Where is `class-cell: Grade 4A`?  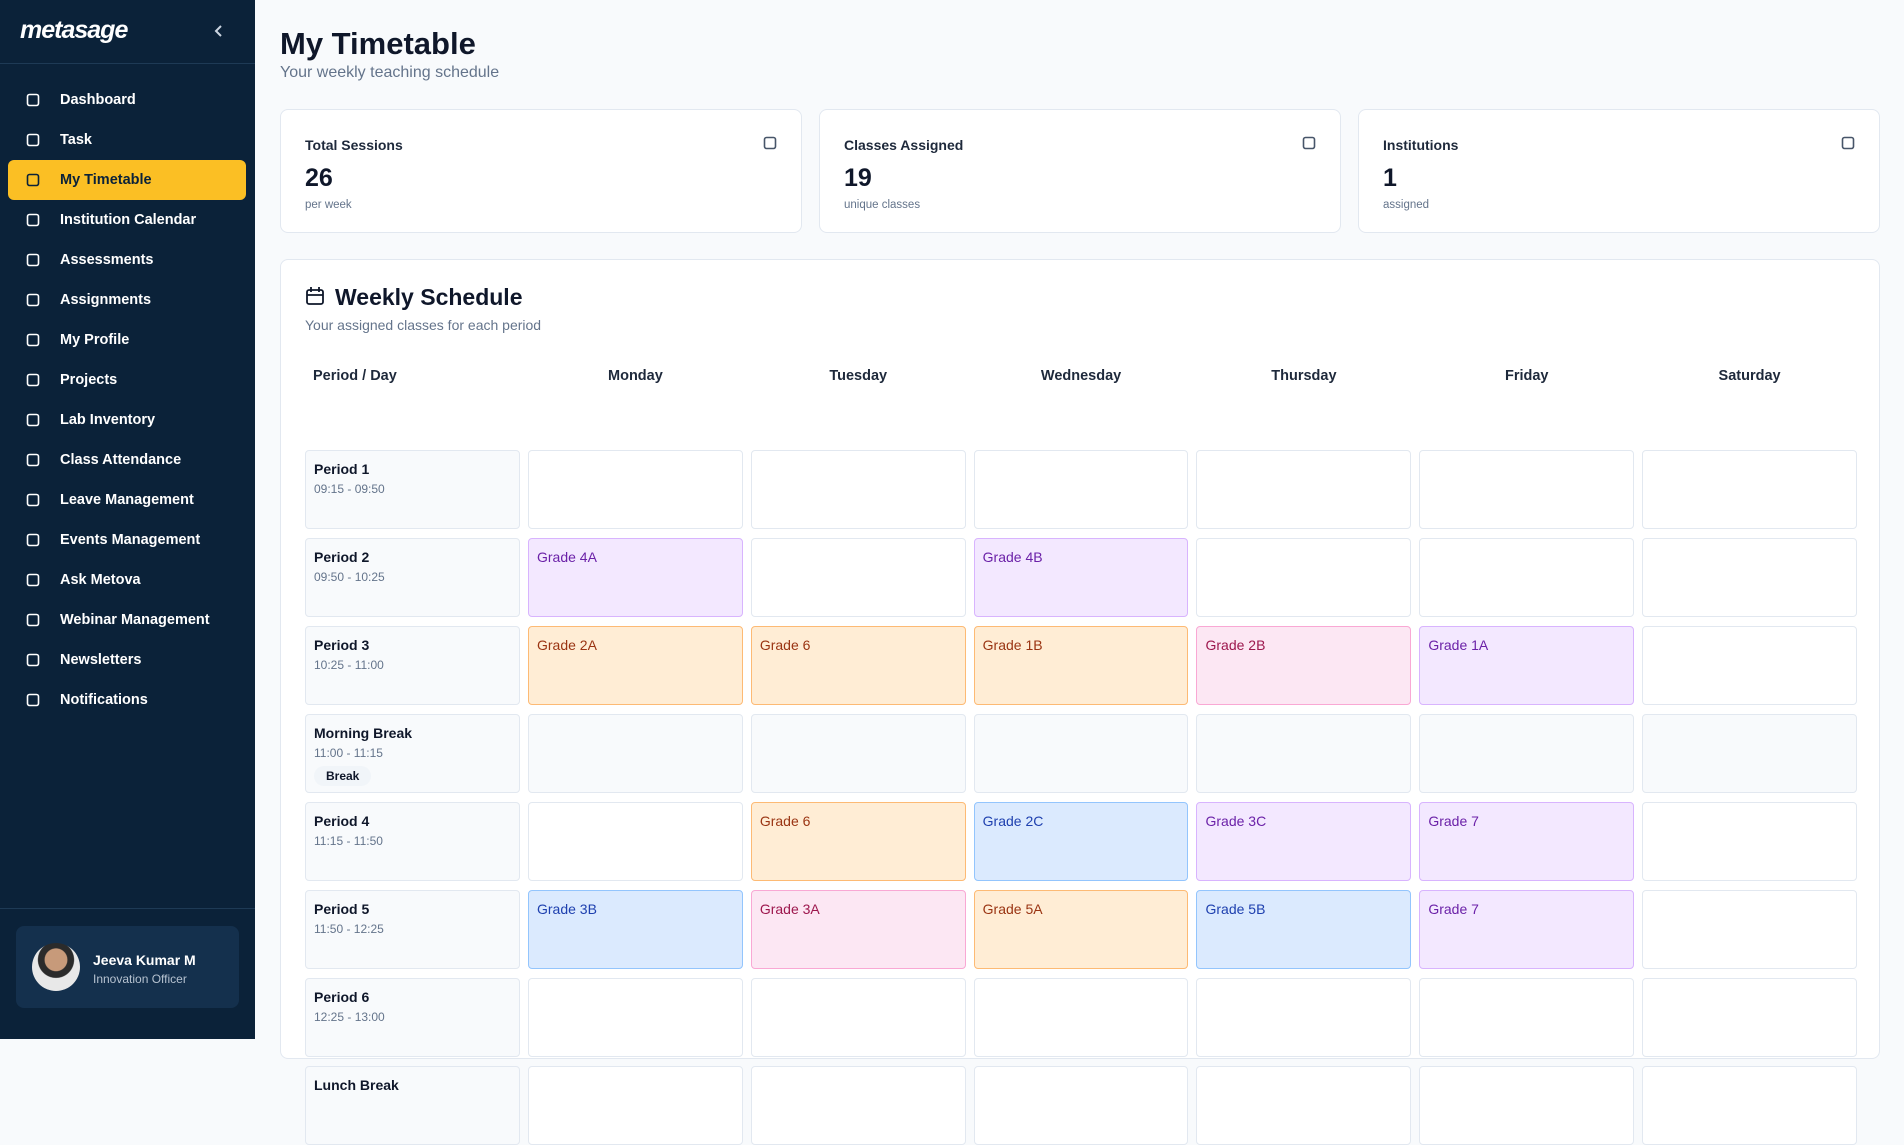
class-cell: Grade 4A is located at coordinates (635, 577).